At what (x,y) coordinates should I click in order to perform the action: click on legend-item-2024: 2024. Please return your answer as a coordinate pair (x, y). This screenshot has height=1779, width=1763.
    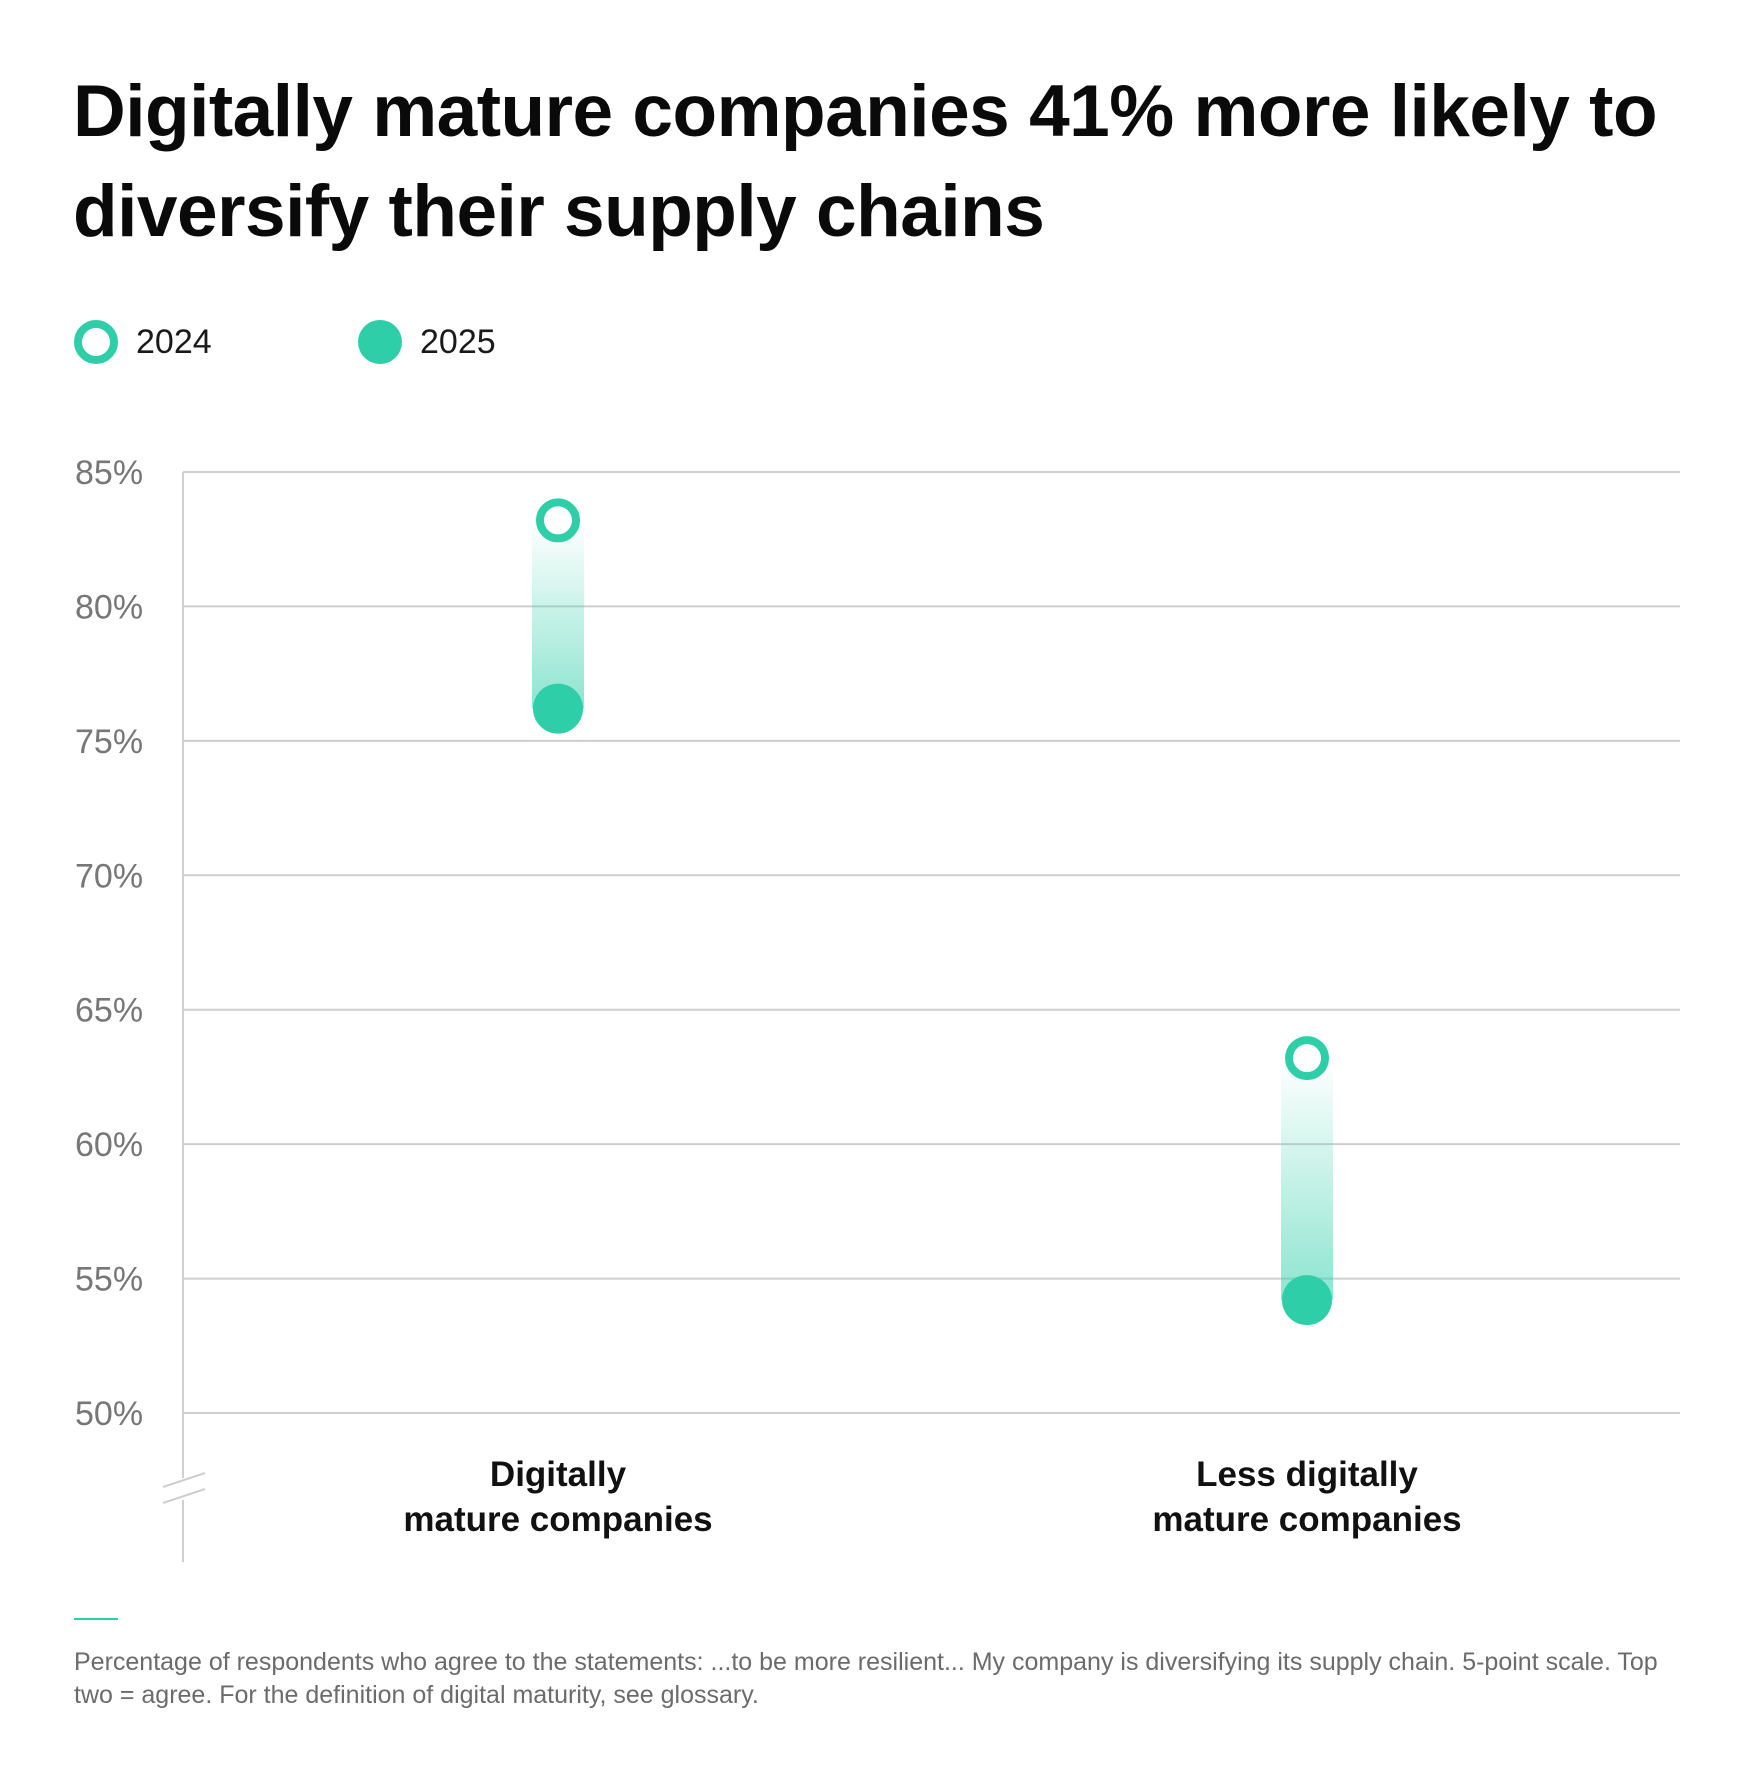
    Looking at the image, I should click on (143, 342).